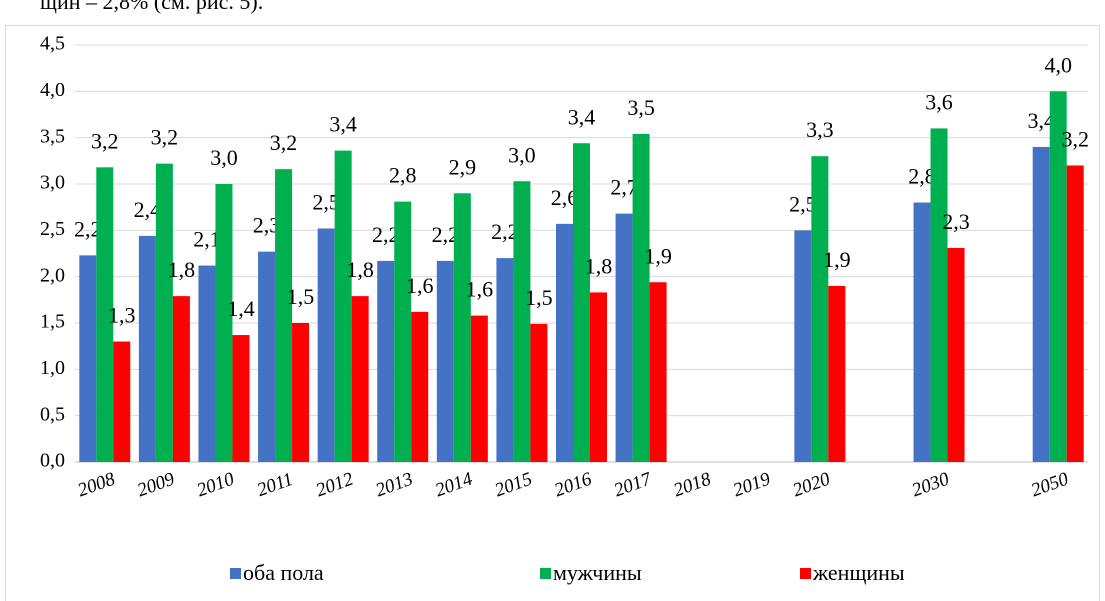 The image size is (1105, 601). What do you see at coordinates (275, 485) in the screenshot?
I see `x-tick-label: 2011` at bounding box center [275, 485].